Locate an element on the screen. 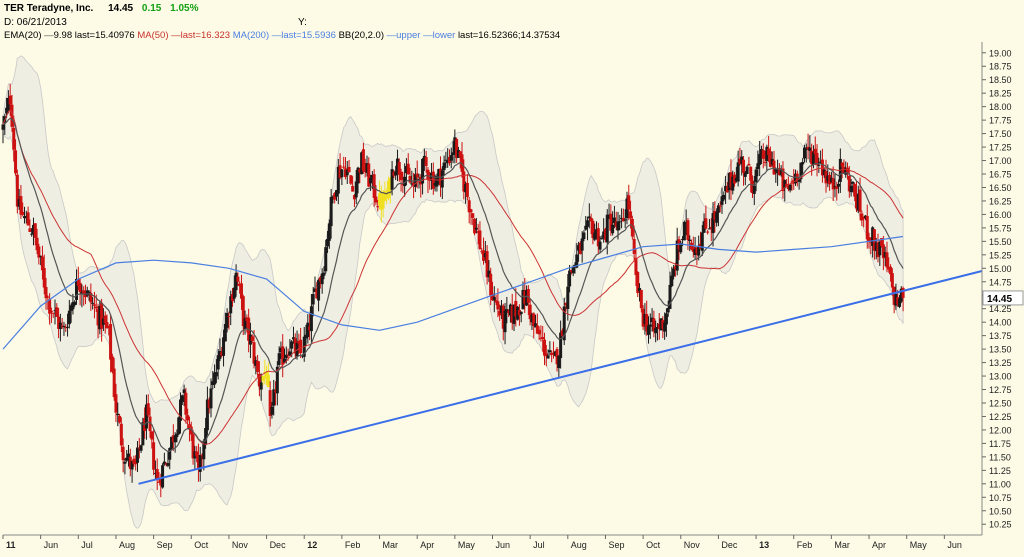  y-tick-label: 12.75 is located at coordinates (1000, 390).